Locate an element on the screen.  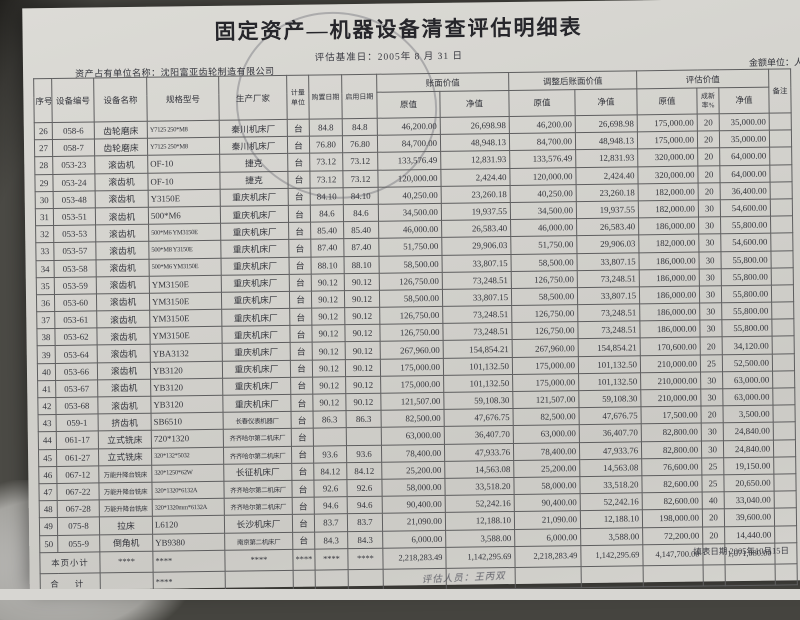
cell: L6120 is located at coordinates (188, 525).